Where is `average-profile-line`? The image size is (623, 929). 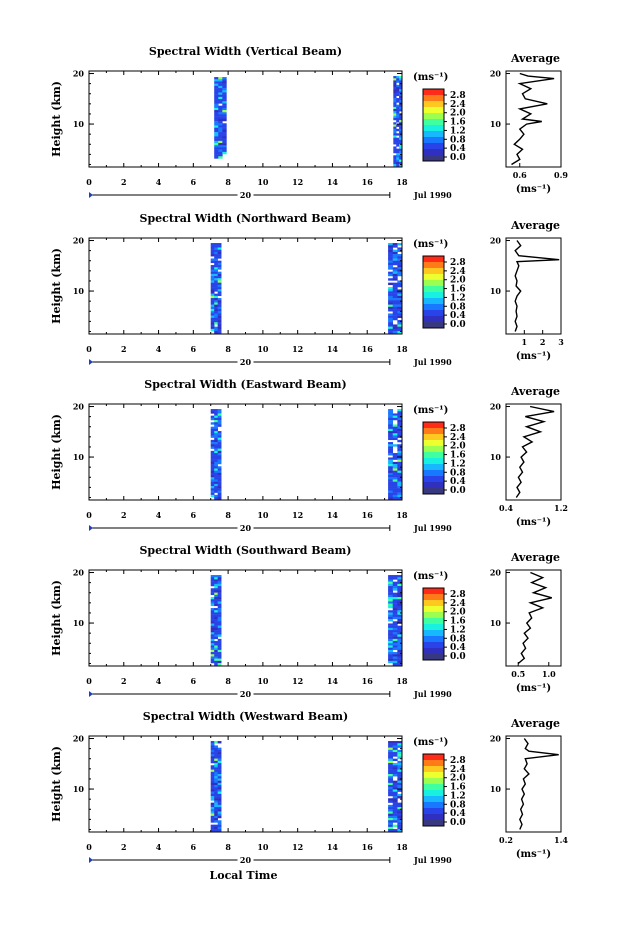 average-profile-line is located at coordinates (534, 618).